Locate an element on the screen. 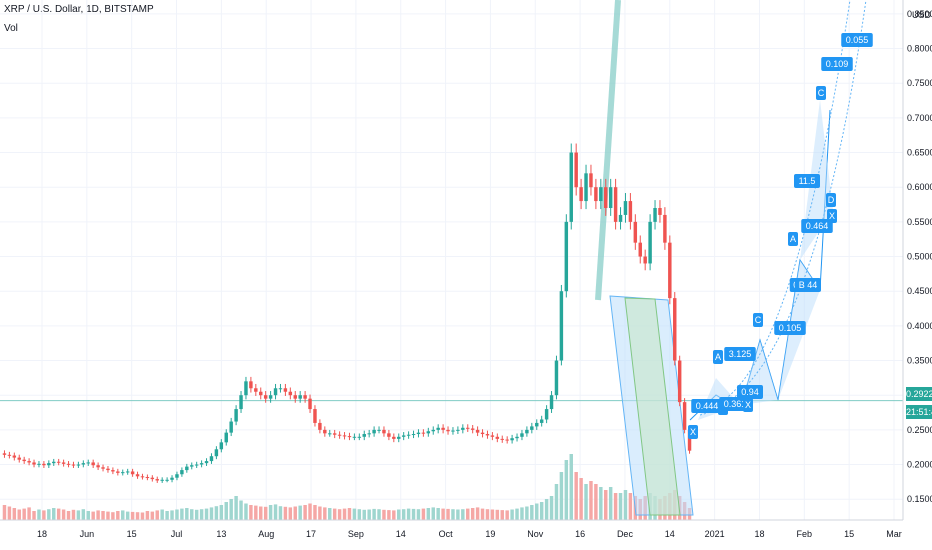 Image resolution: width=932 pixels, height=550 pixels. pattern-label: 0.464 is located at coordinates (817, 226).